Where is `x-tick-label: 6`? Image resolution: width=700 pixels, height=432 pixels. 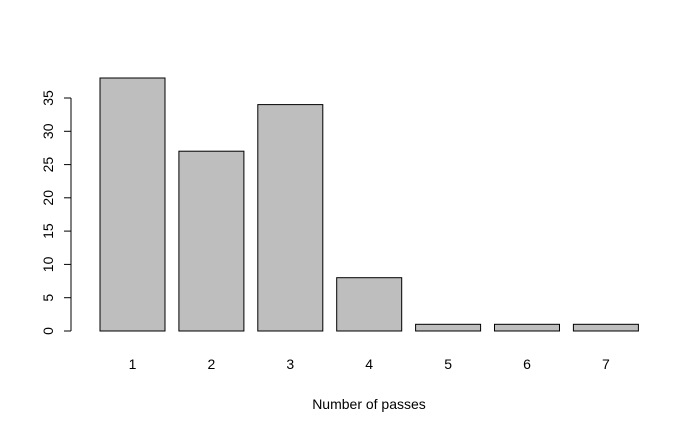 x-tick-label: 6 is located at coordinates (527, 364).